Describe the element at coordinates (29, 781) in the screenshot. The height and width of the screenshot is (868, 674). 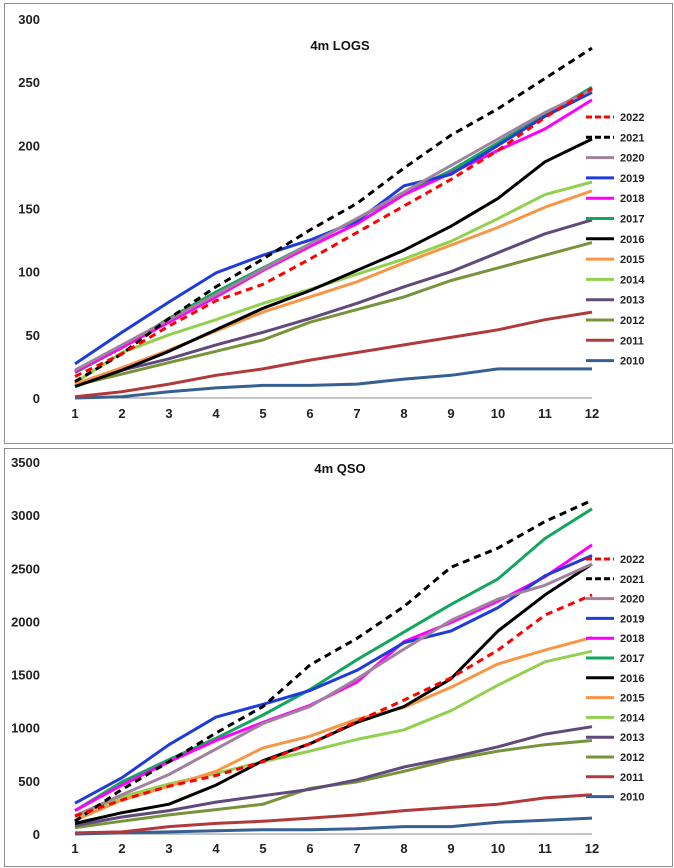
I see `y-tick-label: 500` at that location.